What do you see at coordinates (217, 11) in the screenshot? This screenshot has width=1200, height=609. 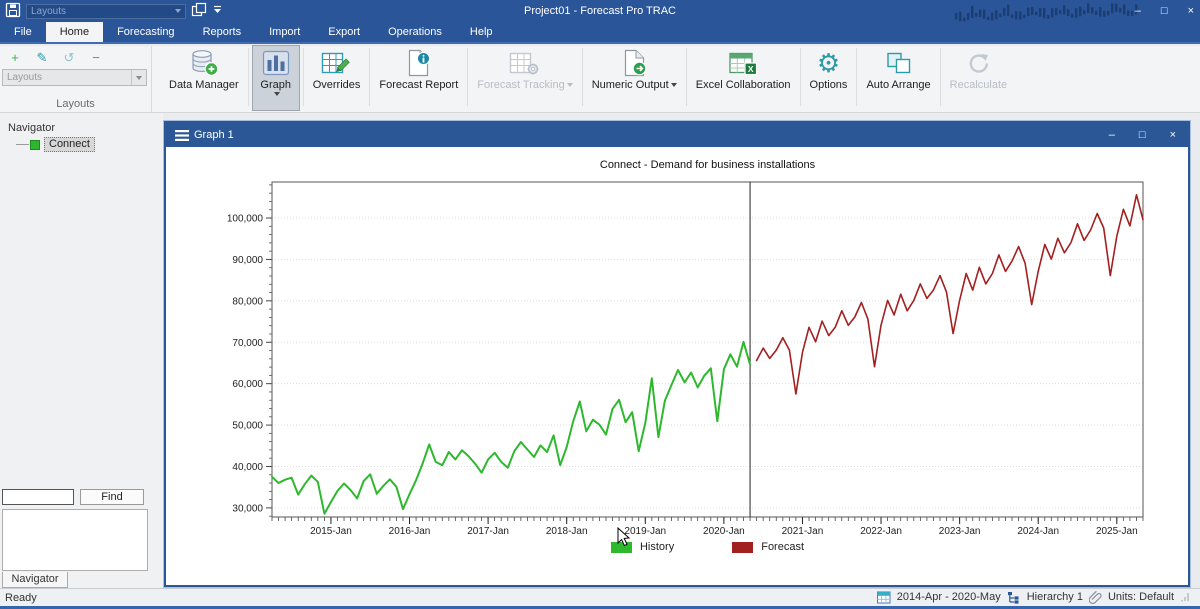 I see `customize-qat-icon` at bounding box center [217, 11].